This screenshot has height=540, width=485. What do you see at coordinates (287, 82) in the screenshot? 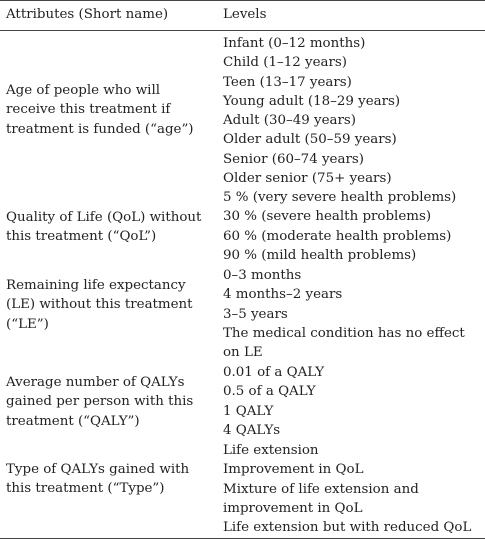
I see `level-item: Teen (13–17 years)` at bounding box center [287, 82].